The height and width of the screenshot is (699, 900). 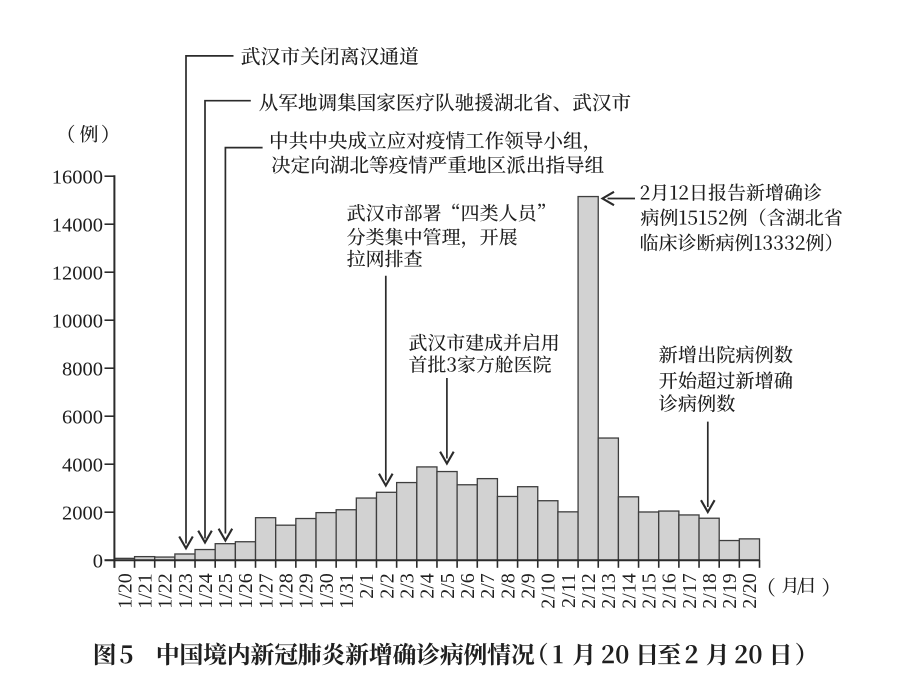 I want to click on svg-text: 1/30, so click(x=327, y=591).